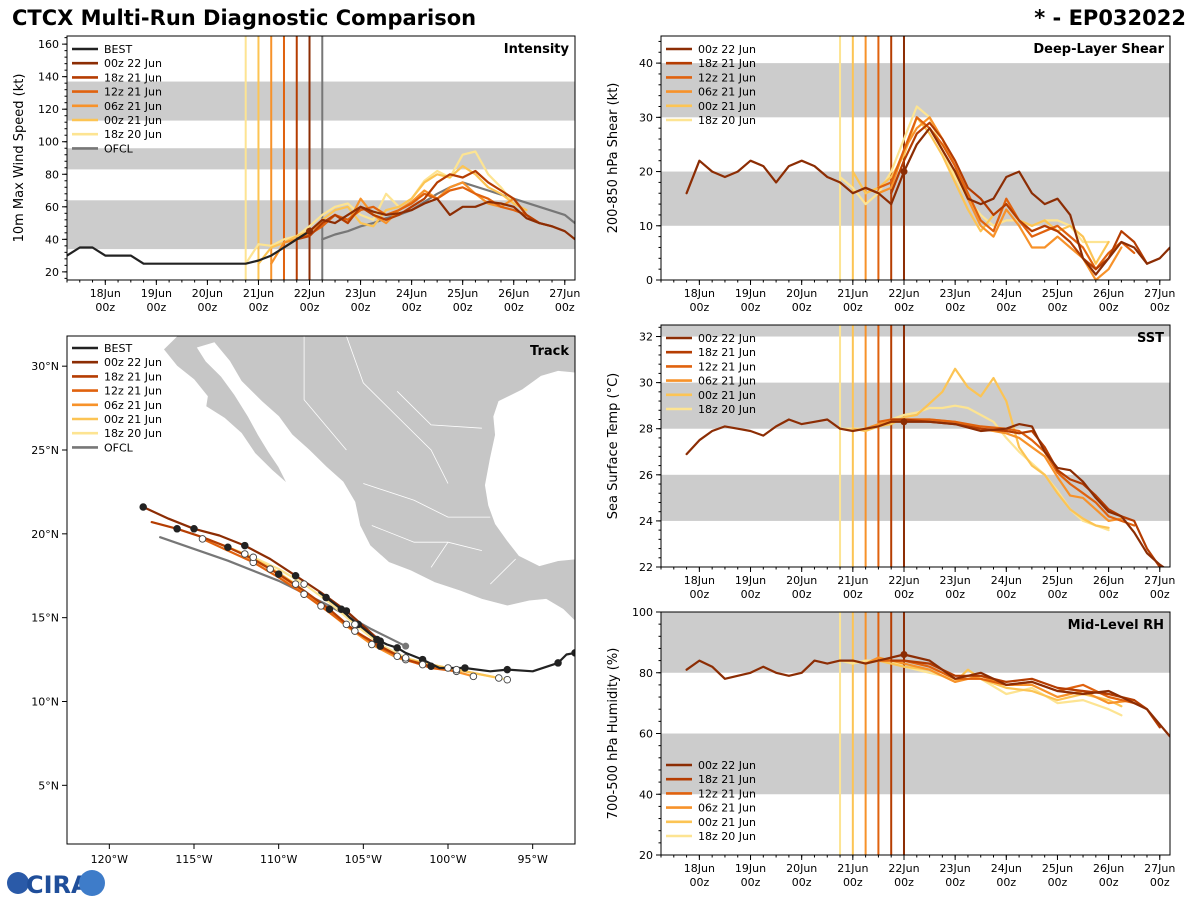 The image size is (1200, 900). I want to click on series-line-12z-21-jun, so click(1006, 472).